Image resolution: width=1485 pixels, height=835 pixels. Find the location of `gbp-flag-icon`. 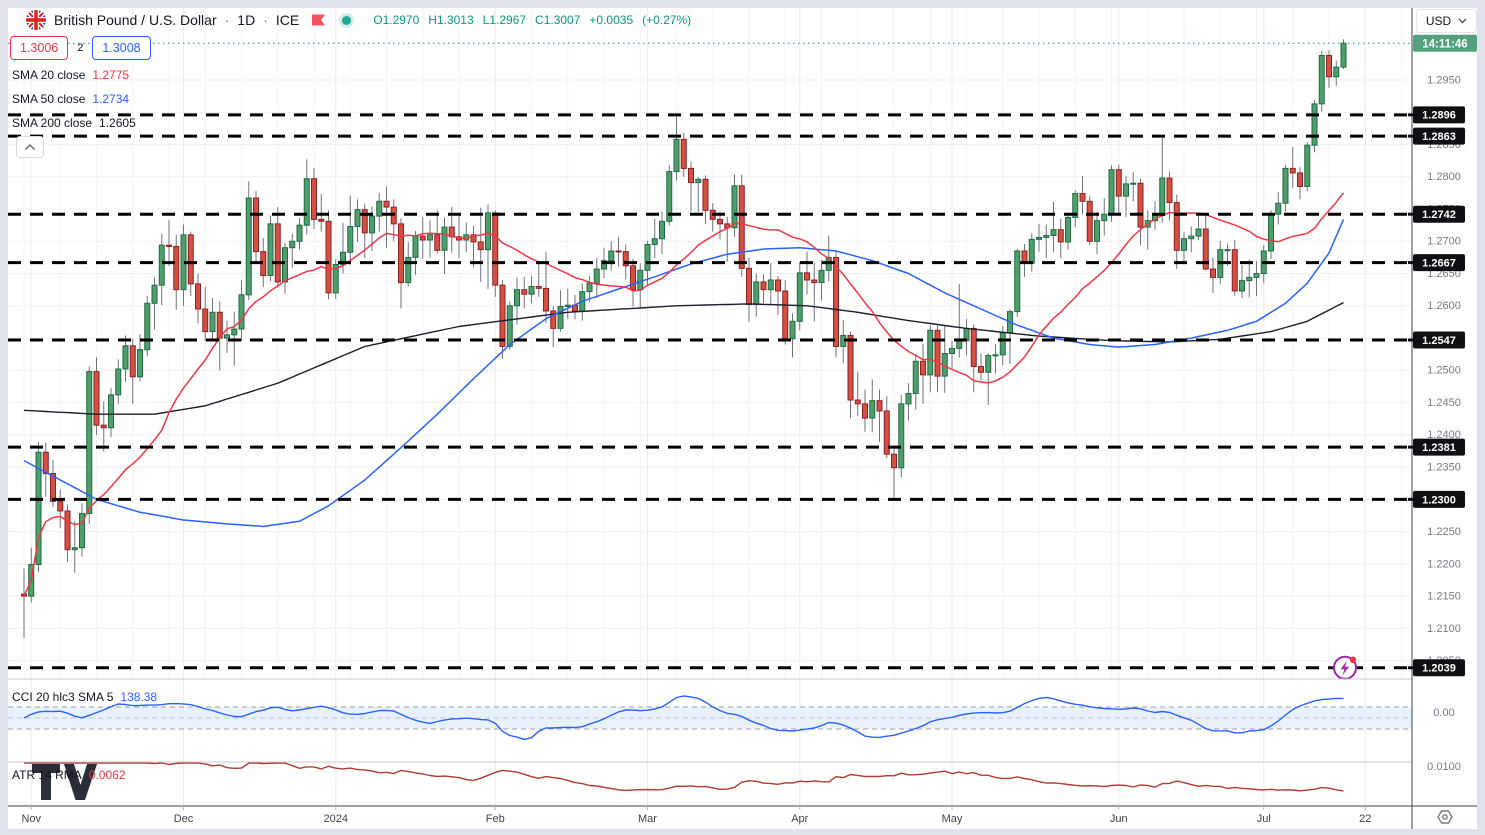

gbp-flag-icon is located at coordinates (36, 20).